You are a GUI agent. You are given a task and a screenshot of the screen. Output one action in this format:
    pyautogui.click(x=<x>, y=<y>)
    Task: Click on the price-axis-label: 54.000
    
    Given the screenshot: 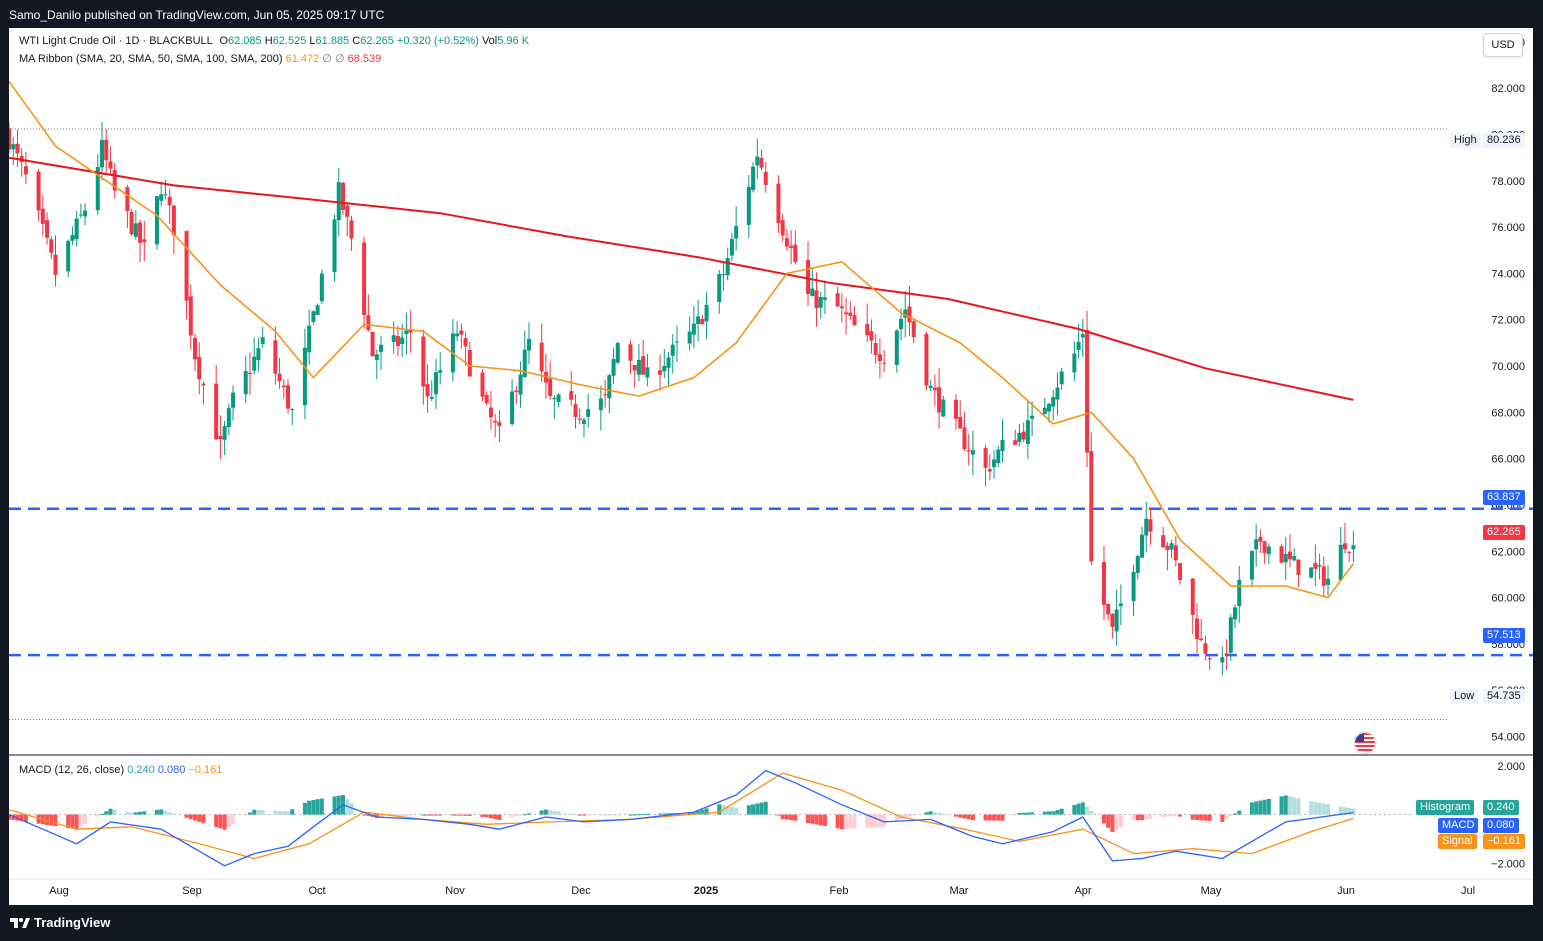 What is the action you would take?
    pyautogui.click(x=1508, y=737)
    